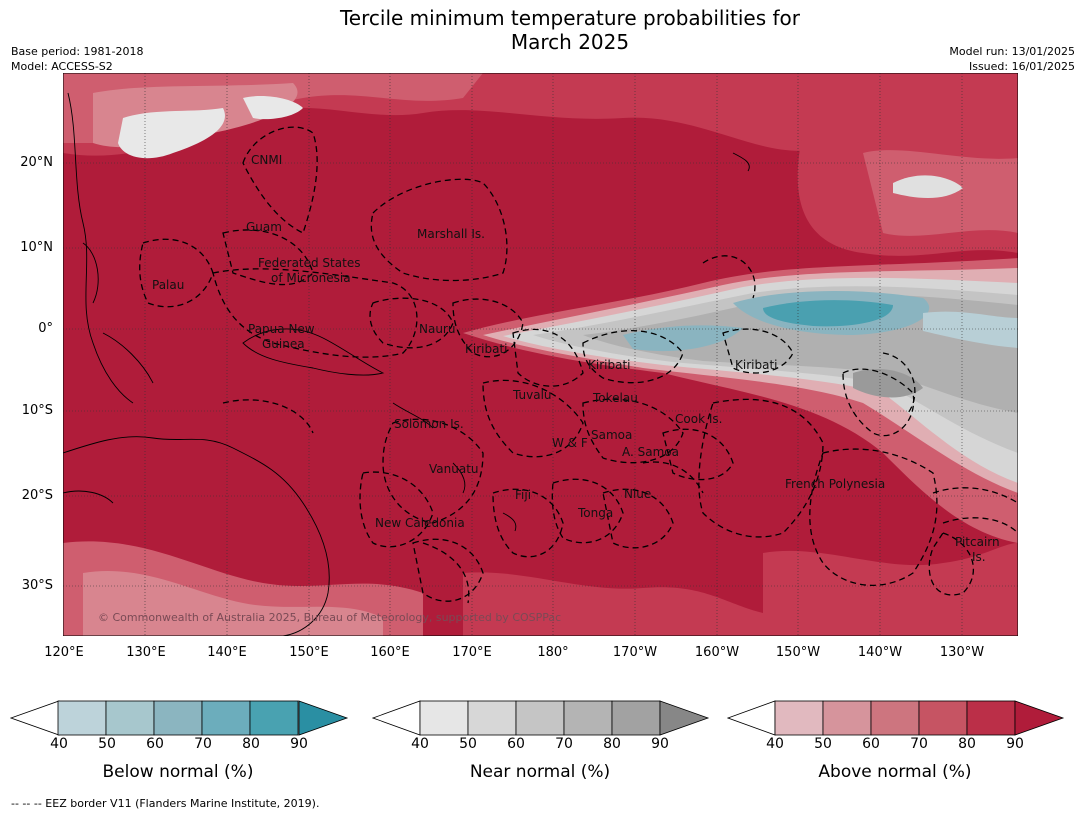 The width and height of the screenshot is (1085, 816). What do you see at coordinates (888, 383) in the screenshot?
I see `near-90-eq` at bounding box center [888, 383].